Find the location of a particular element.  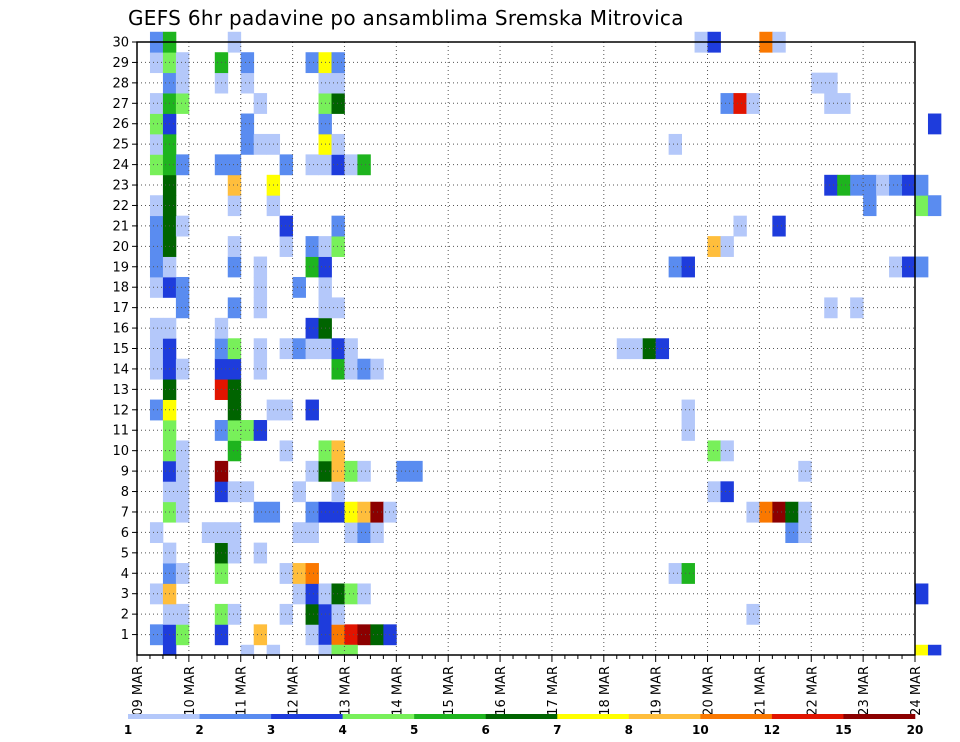

y-tick-label: 6 is located at coordinates (125, 533).